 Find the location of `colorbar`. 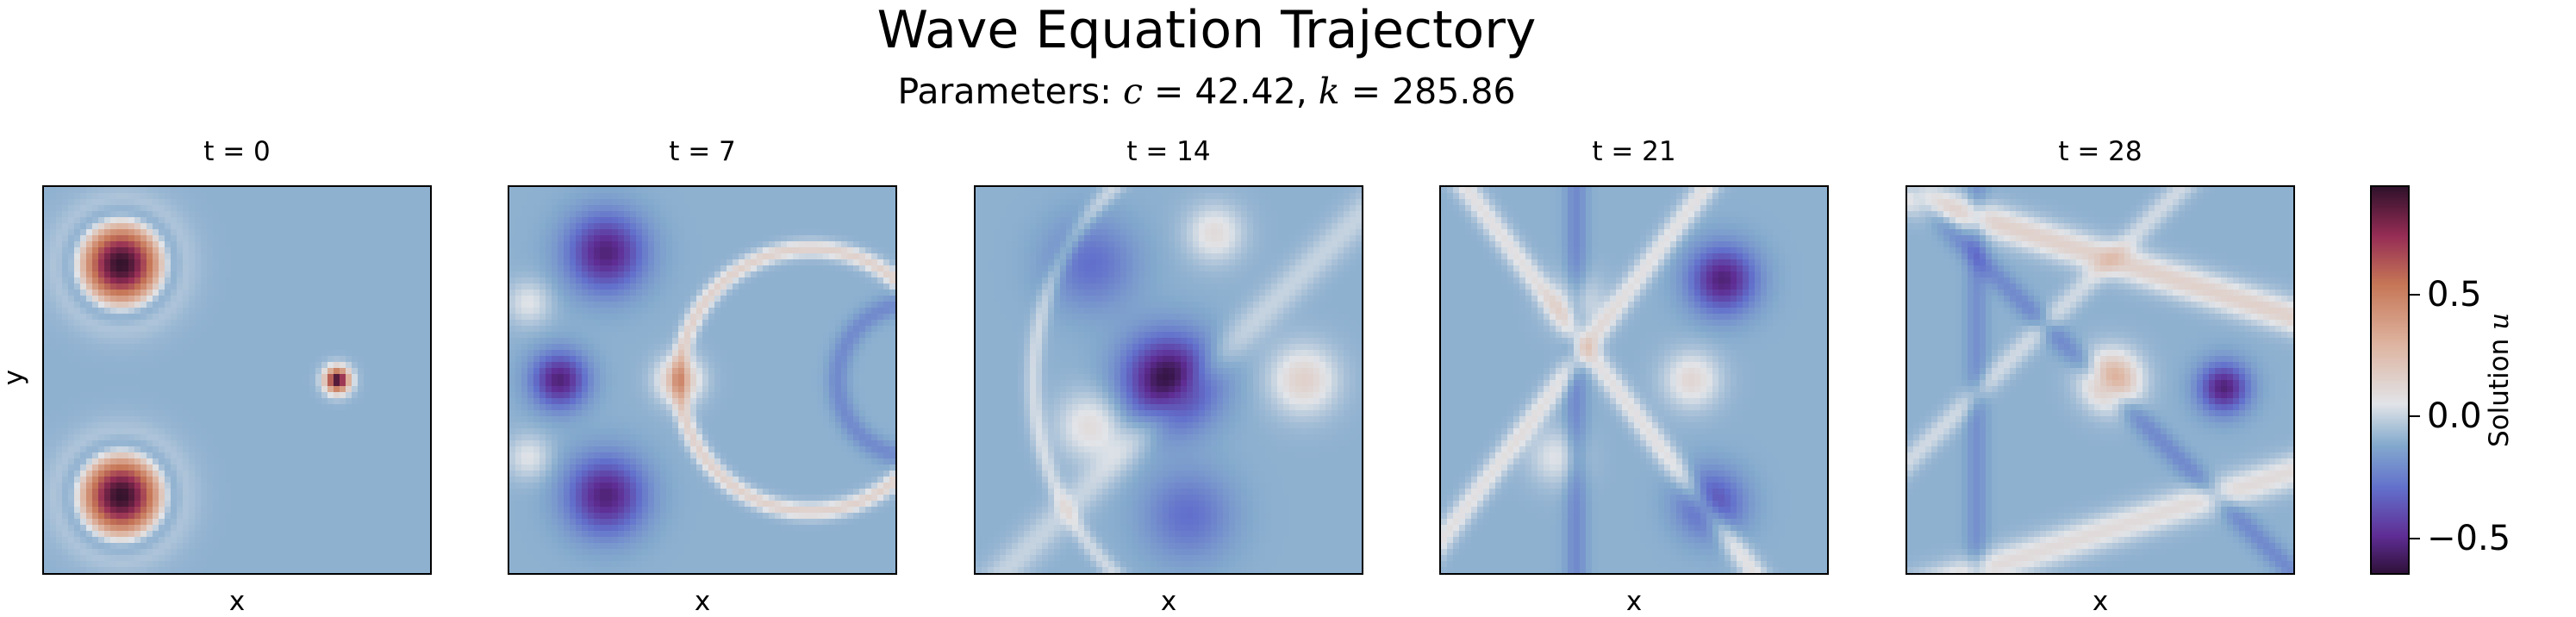

colorbar is located at coordinates (2390, 380).